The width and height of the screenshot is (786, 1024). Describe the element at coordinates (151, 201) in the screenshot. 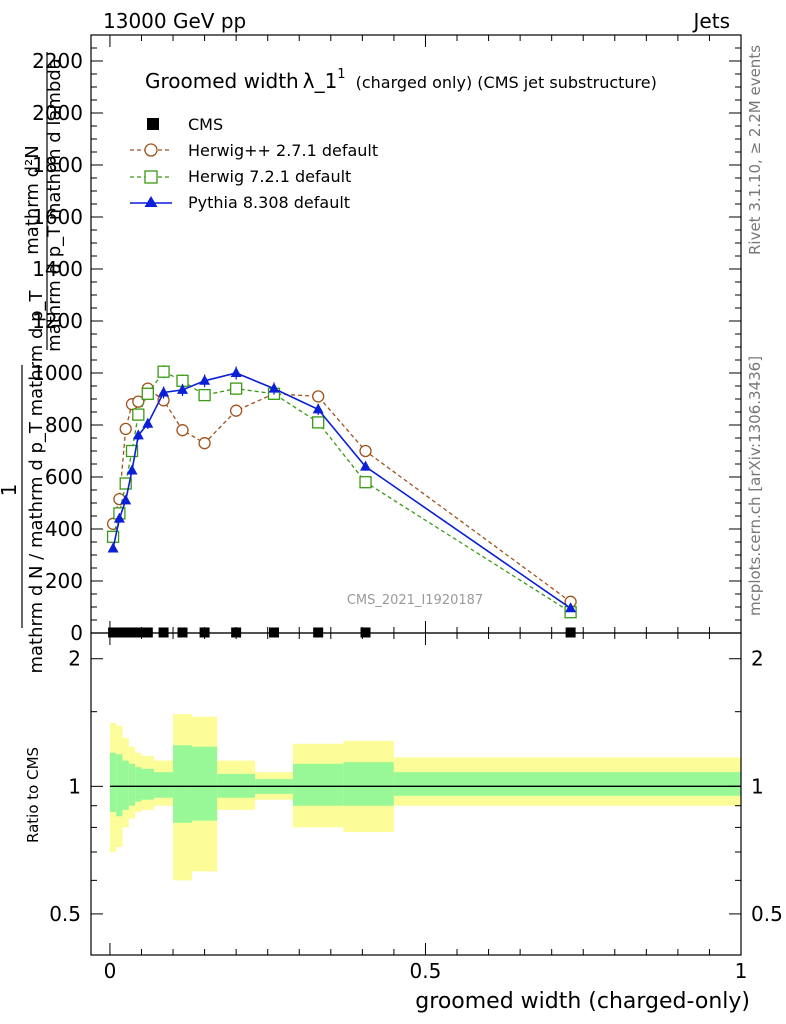

I see `legend-pythia-marker` at that location.